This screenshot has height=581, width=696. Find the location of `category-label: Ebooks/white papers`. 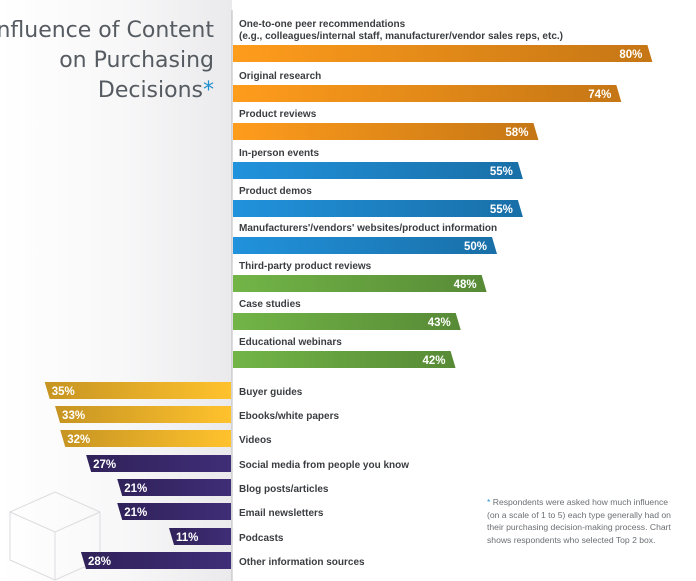

category-label: Ebooks/white papers is located at coordinates (289, 416).